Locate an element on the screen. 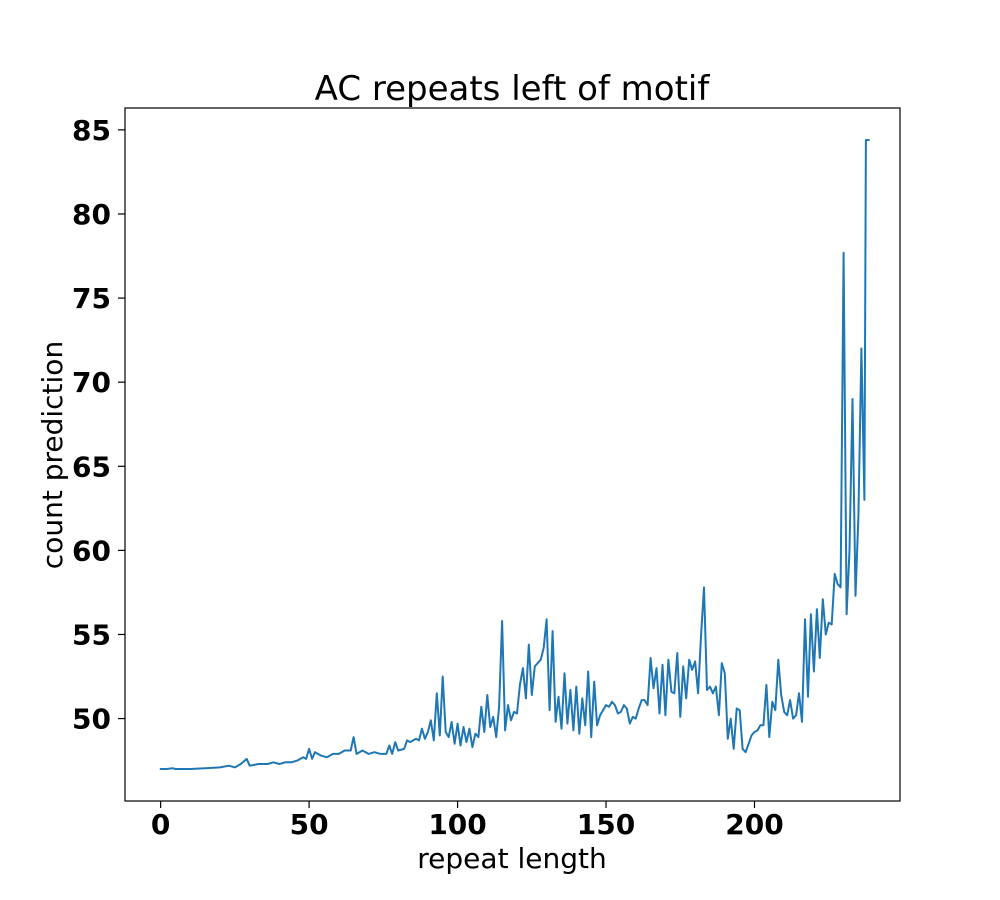 The image size is (1000, 900). y-axis-label: count prediction is located at coordinates (52, 455).